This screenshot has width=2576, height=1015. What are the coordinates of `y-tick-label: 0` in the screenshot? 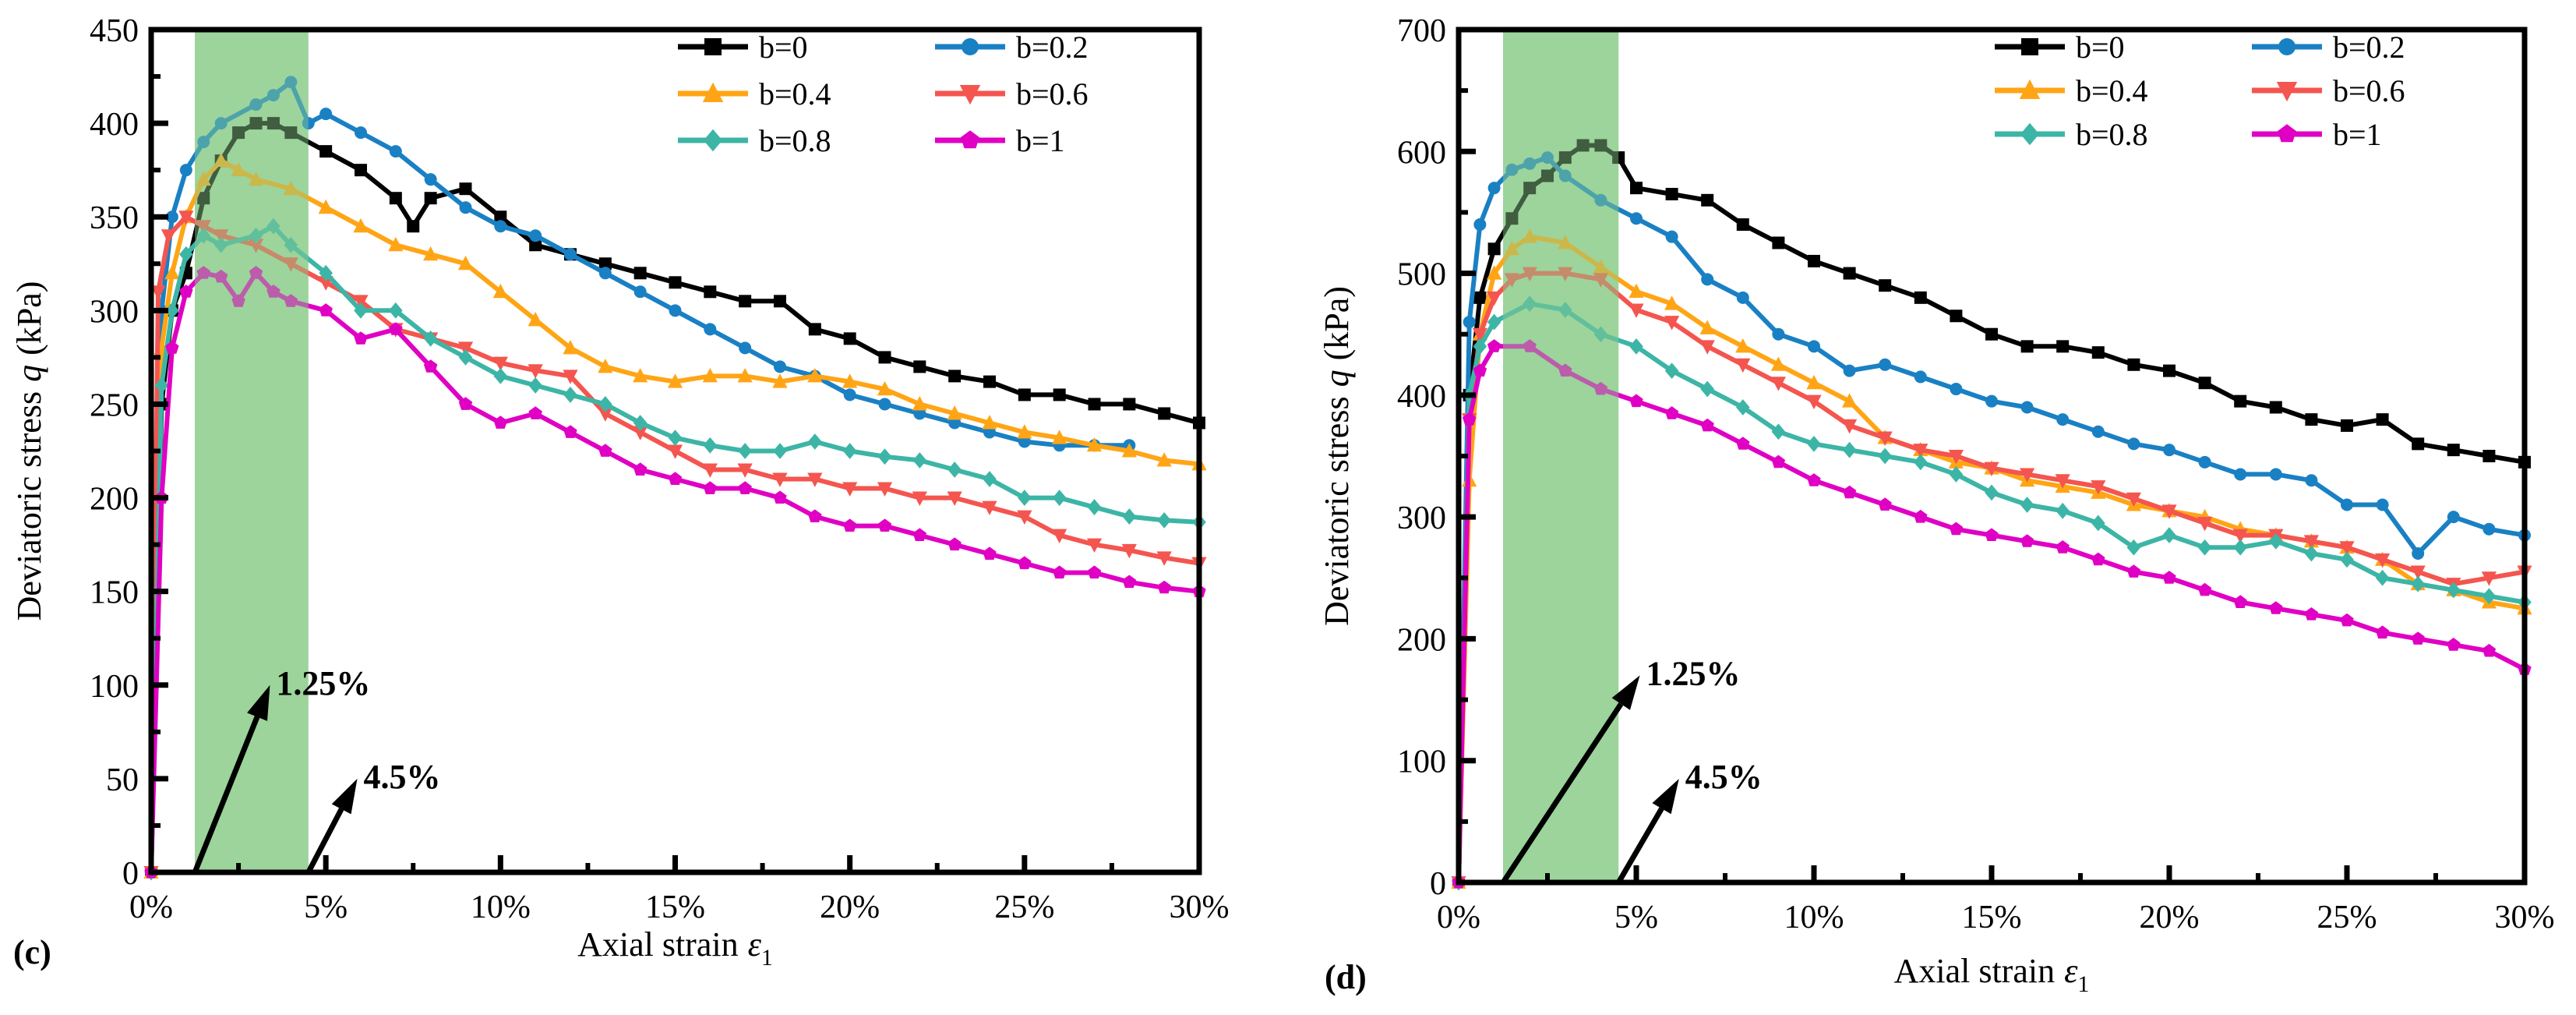 It's located at (130, 874).